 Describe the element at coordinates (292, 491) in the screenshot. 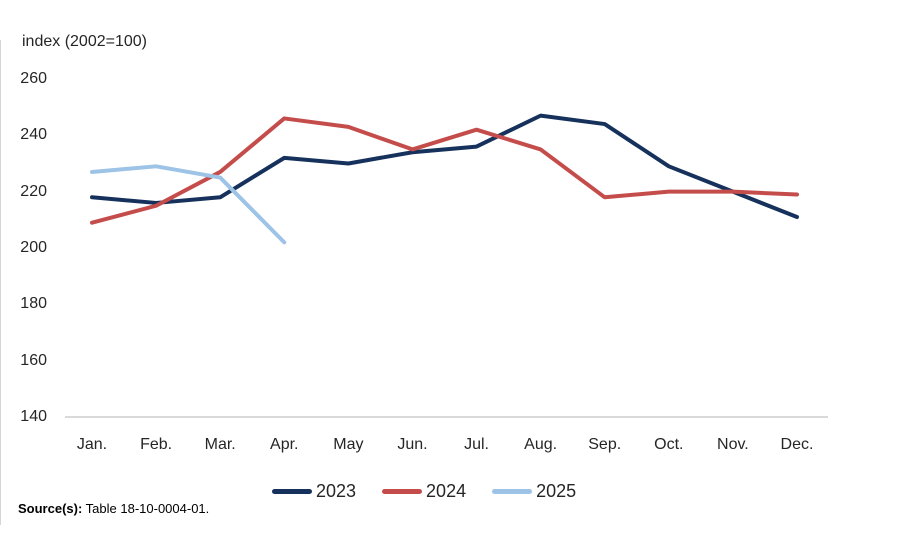

I see `legend-swatch-2023` at that location.